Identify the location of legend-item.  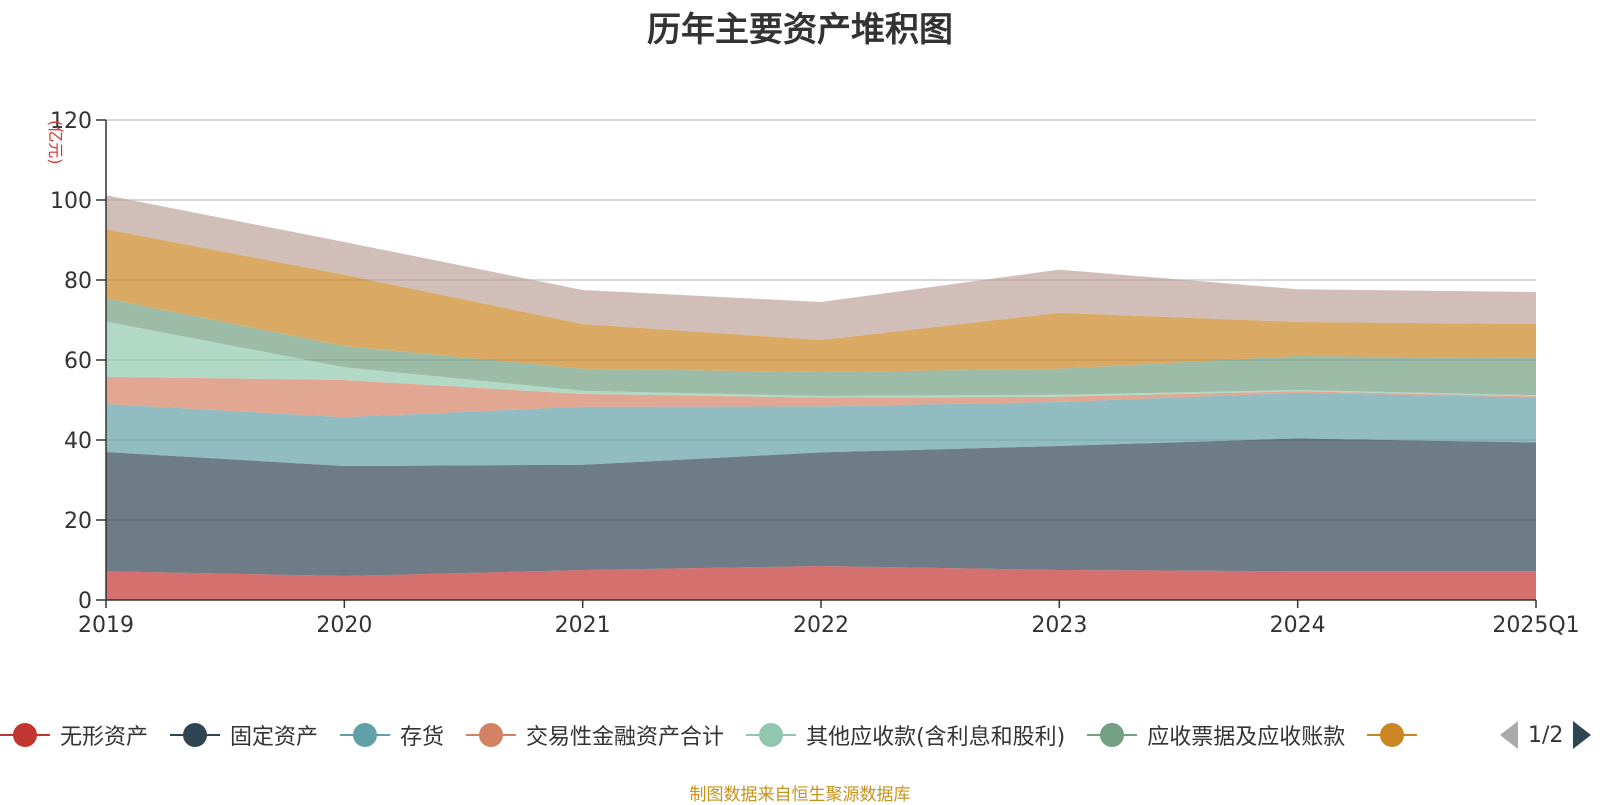
(1397, 735).